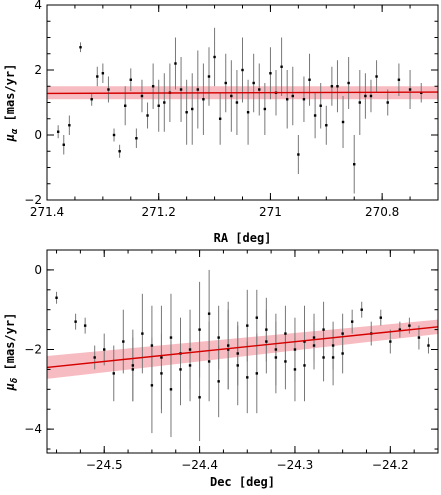 The image size is (441, 495). Describe the element at coordinates (243, 238) in the screenshot. I see `x-axis-label-ra: RA [deg]` at that location.